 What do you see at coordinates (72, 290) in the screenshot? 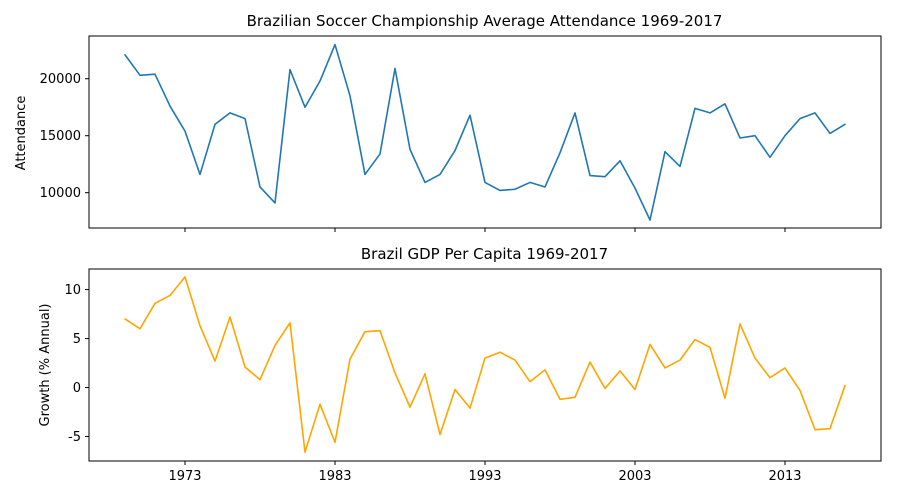
I see `gdp-y-tick-label: 10` at bounding box center [72, 290].